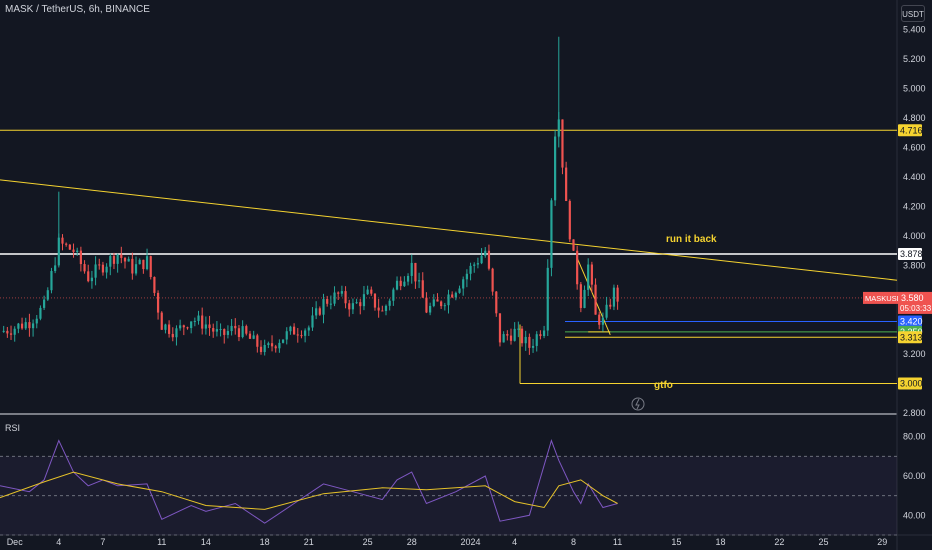 This screenshot has height=550, width=932. What do you see at coordinates (77, 9) in the screenshot?
I see `symbol-title: MASK / TetherUS, 6h, BINANCE` at bounding box center [77, 9].